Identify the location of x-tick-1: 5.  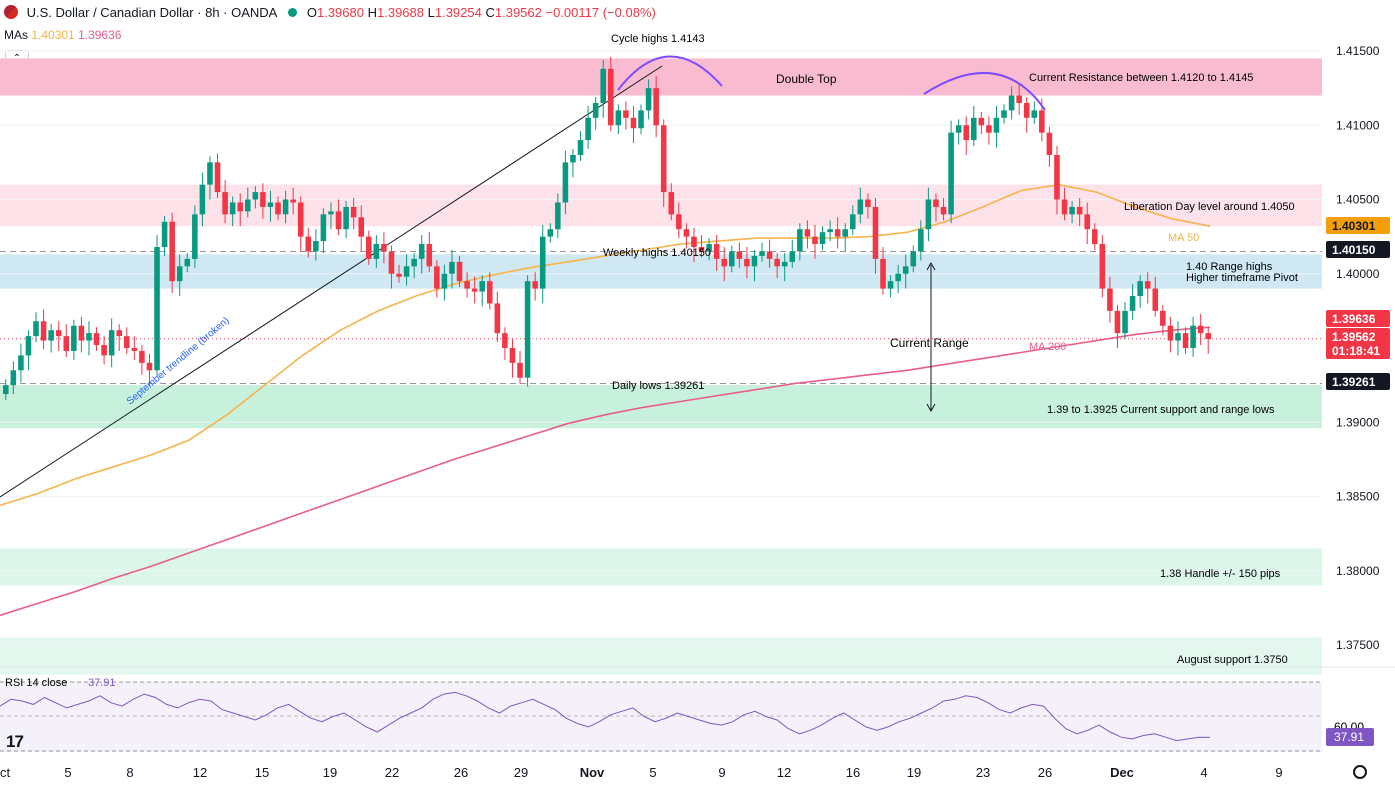
(67, 772).